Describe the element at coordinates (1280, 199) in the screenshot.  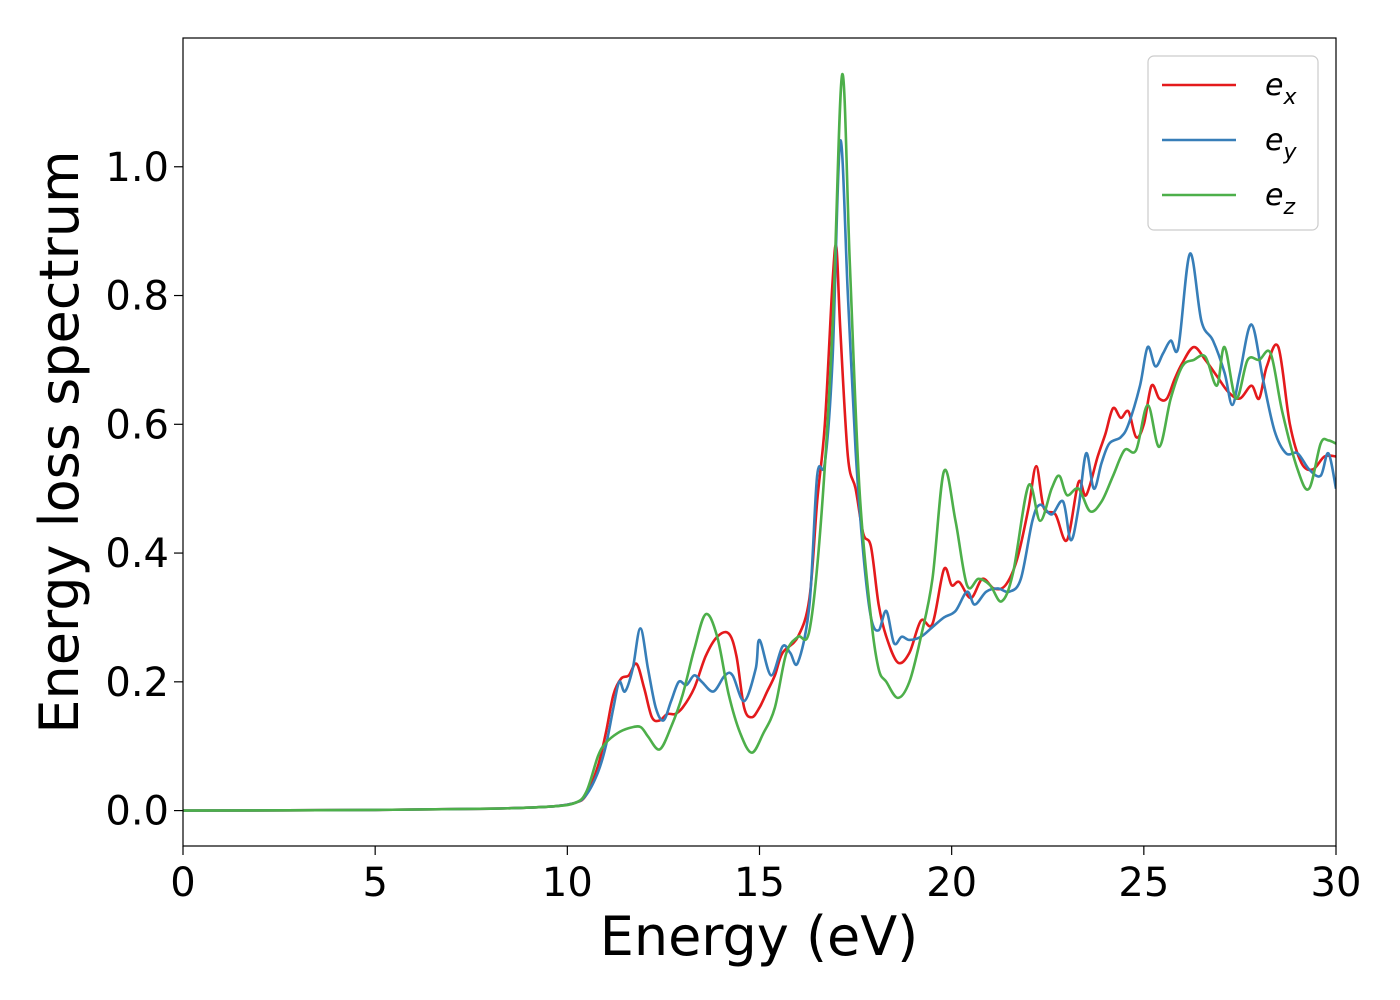
I see `legend-label-z: ez` at that location.